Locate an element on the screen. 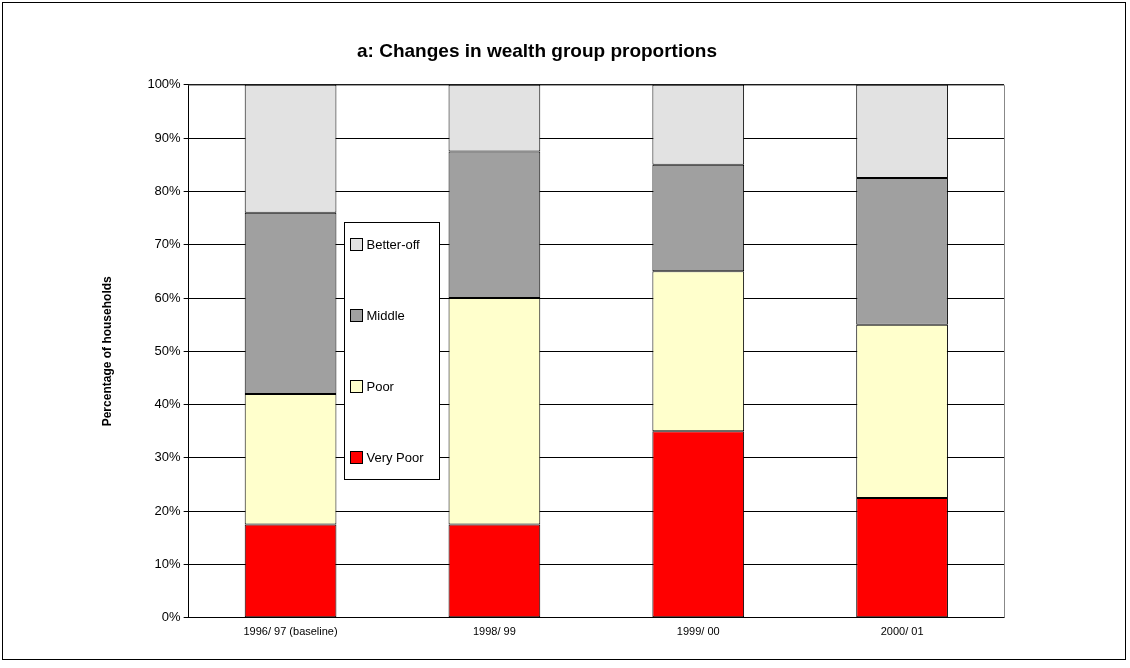 This screenshot has height=668, width=1130. y-tick-label: 100% is located at coordinates (164, 84).